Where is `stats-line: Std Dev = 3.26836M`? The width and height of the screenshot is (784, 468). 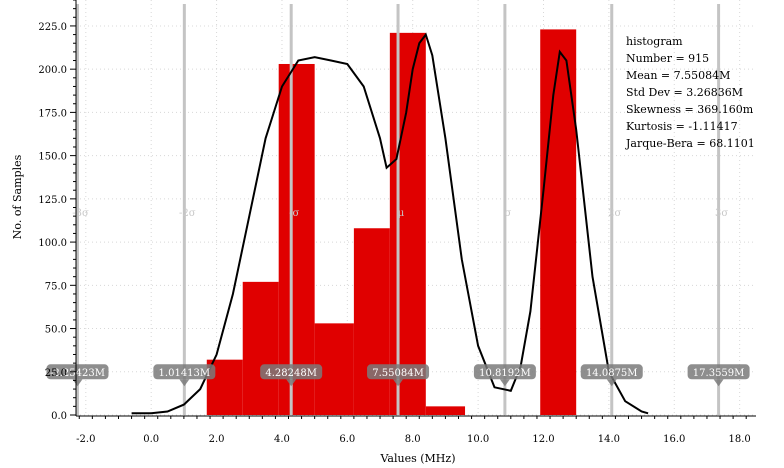 stats-line: Std Dev = 3.26836M is located at coordinates (684, 92).